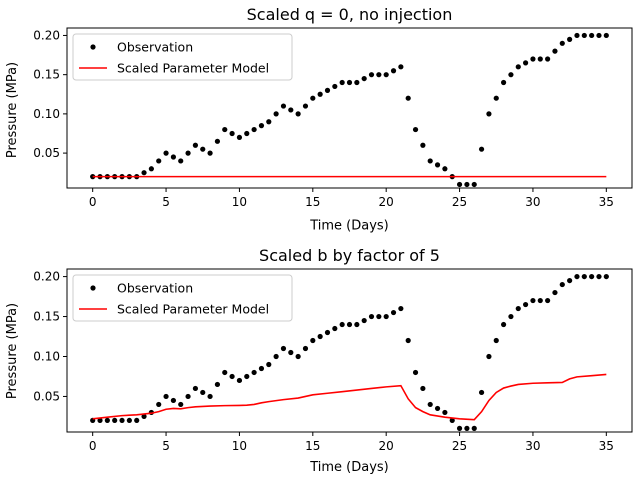  I want to click on bottom-subplot-x-tick-label: 5, so click(166, 446).